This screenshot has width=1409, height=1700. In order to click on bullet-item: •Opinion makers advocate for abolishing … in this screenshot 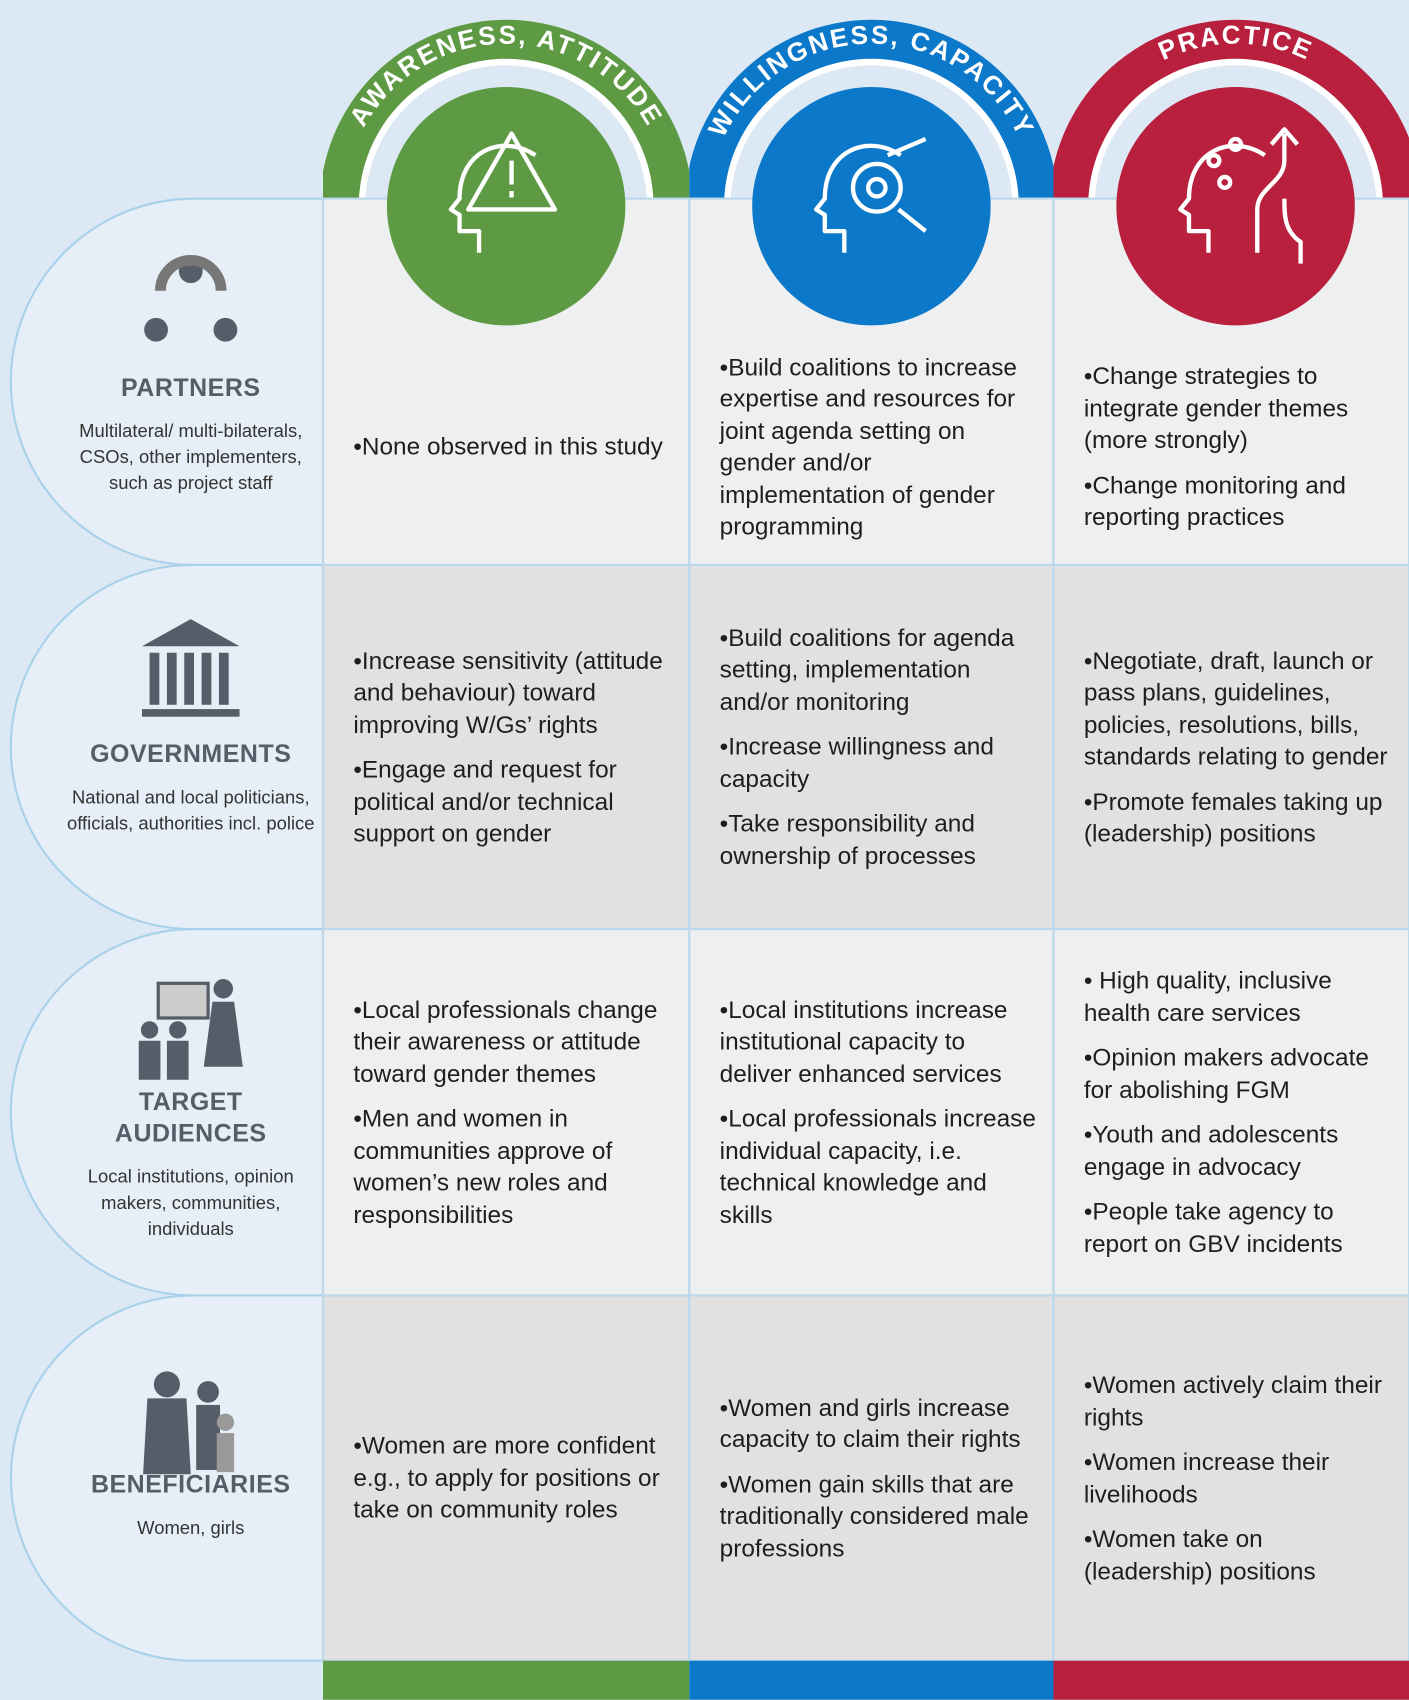, I will do `click(1226, 1074)`.